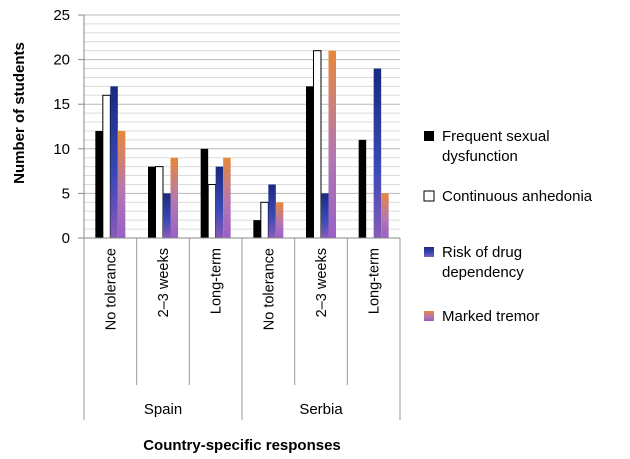  Describe the element at coordinates (517, 196) in the screenshot. I see `legend-label: Continuous anhedonia` at that location.